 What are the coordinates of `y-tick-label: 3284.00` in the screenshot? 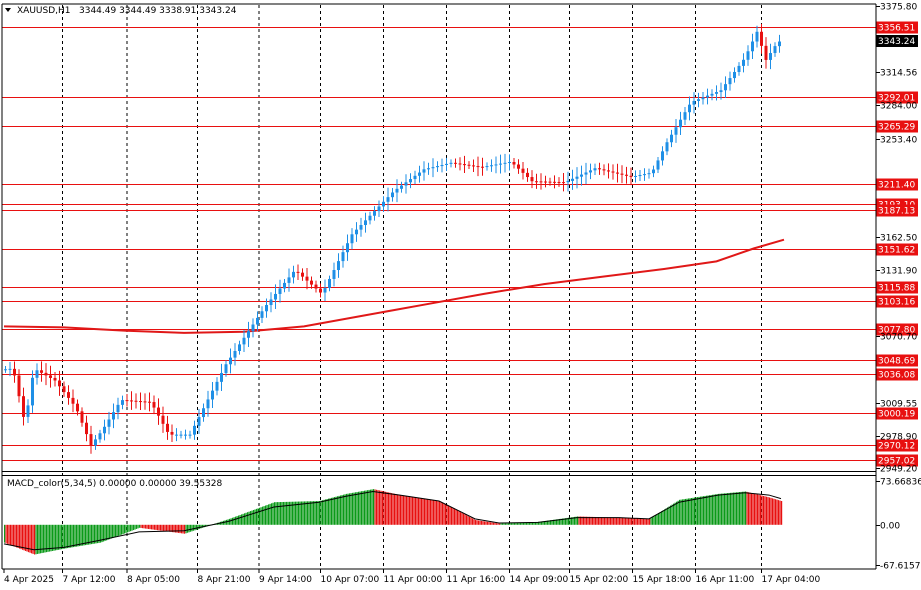 It's located at (898, 107).